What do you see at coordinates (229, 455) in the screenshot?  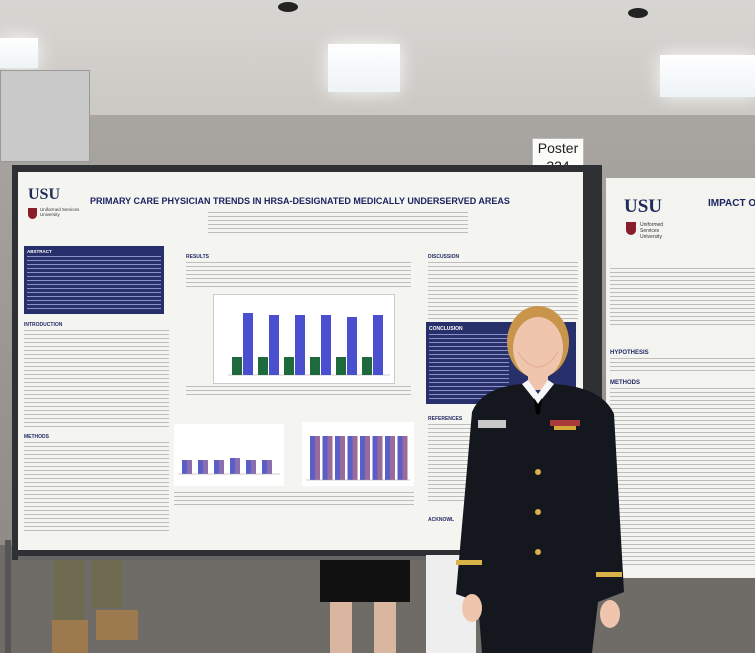 I see `small-bar-chart-left` at bounding box center [229, 455].